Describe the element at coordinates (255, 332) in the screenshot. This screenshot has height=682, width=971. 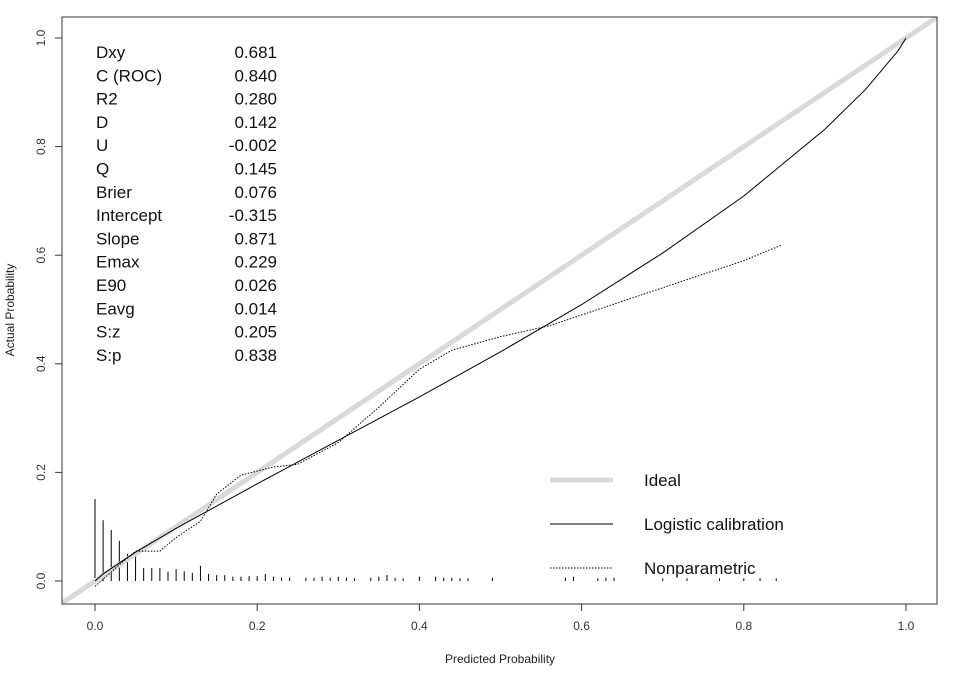
I see `stat-value: 0.205` at that location.